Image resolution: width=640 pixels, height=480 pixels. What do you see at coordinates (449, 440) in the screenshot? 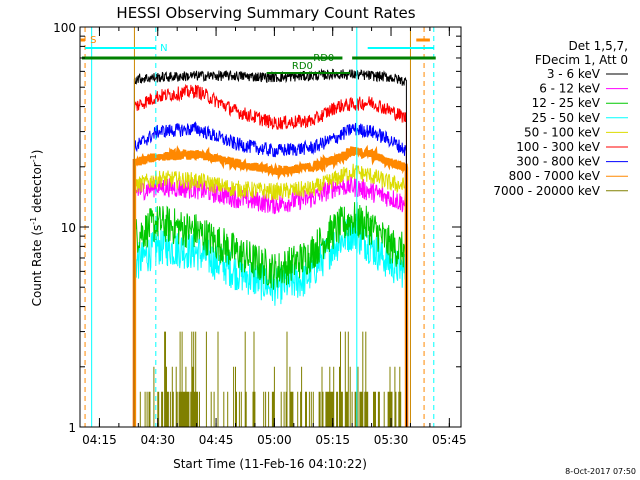
I see `x-tick-label: 05:45` at bounding box center [449, 440].